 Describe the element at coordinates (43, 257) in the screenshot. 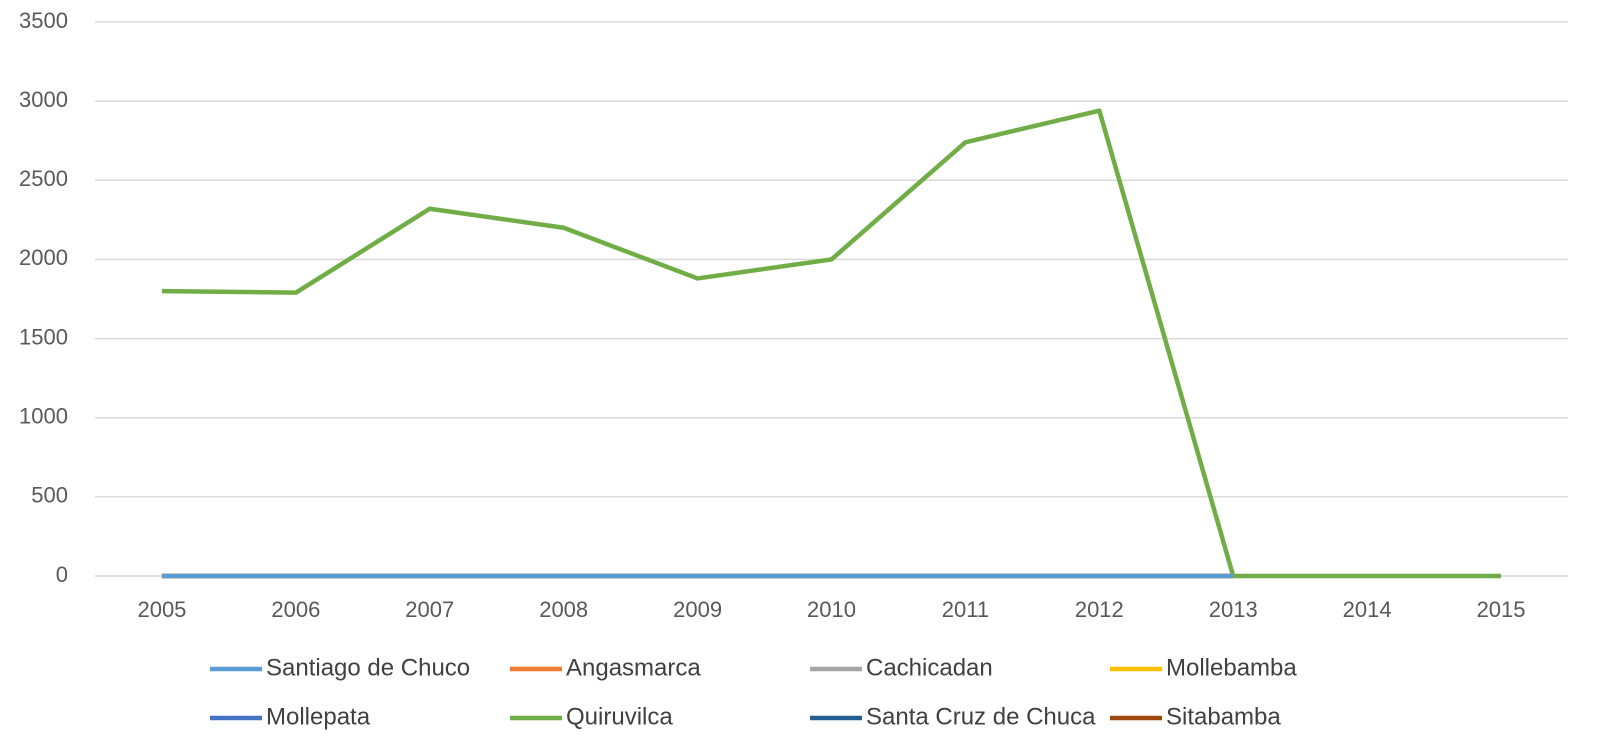

I see `y-tick-label: 2000` at that location.